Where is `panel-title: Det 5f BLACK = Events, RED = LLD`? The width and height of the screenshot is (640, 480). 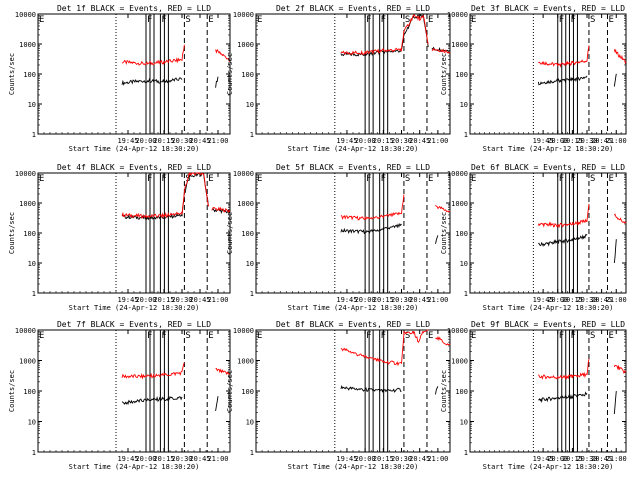 panel-title: Det 5f BLACK = Events, RED = LLD is located at coordinates (353, 167).